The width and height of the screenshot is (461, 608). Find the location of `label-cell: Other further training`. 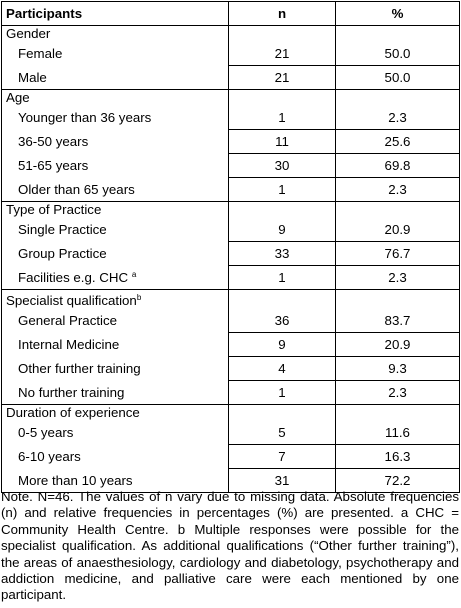

label-cell: Other further training is located at coordinates (115, 368).